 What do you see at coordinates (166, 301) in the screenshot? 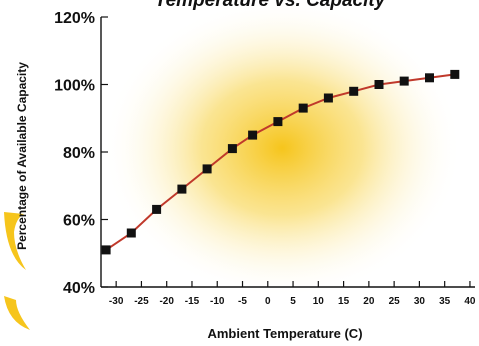
I see `x-tick-label: -20` at bounding box center [166, 301].